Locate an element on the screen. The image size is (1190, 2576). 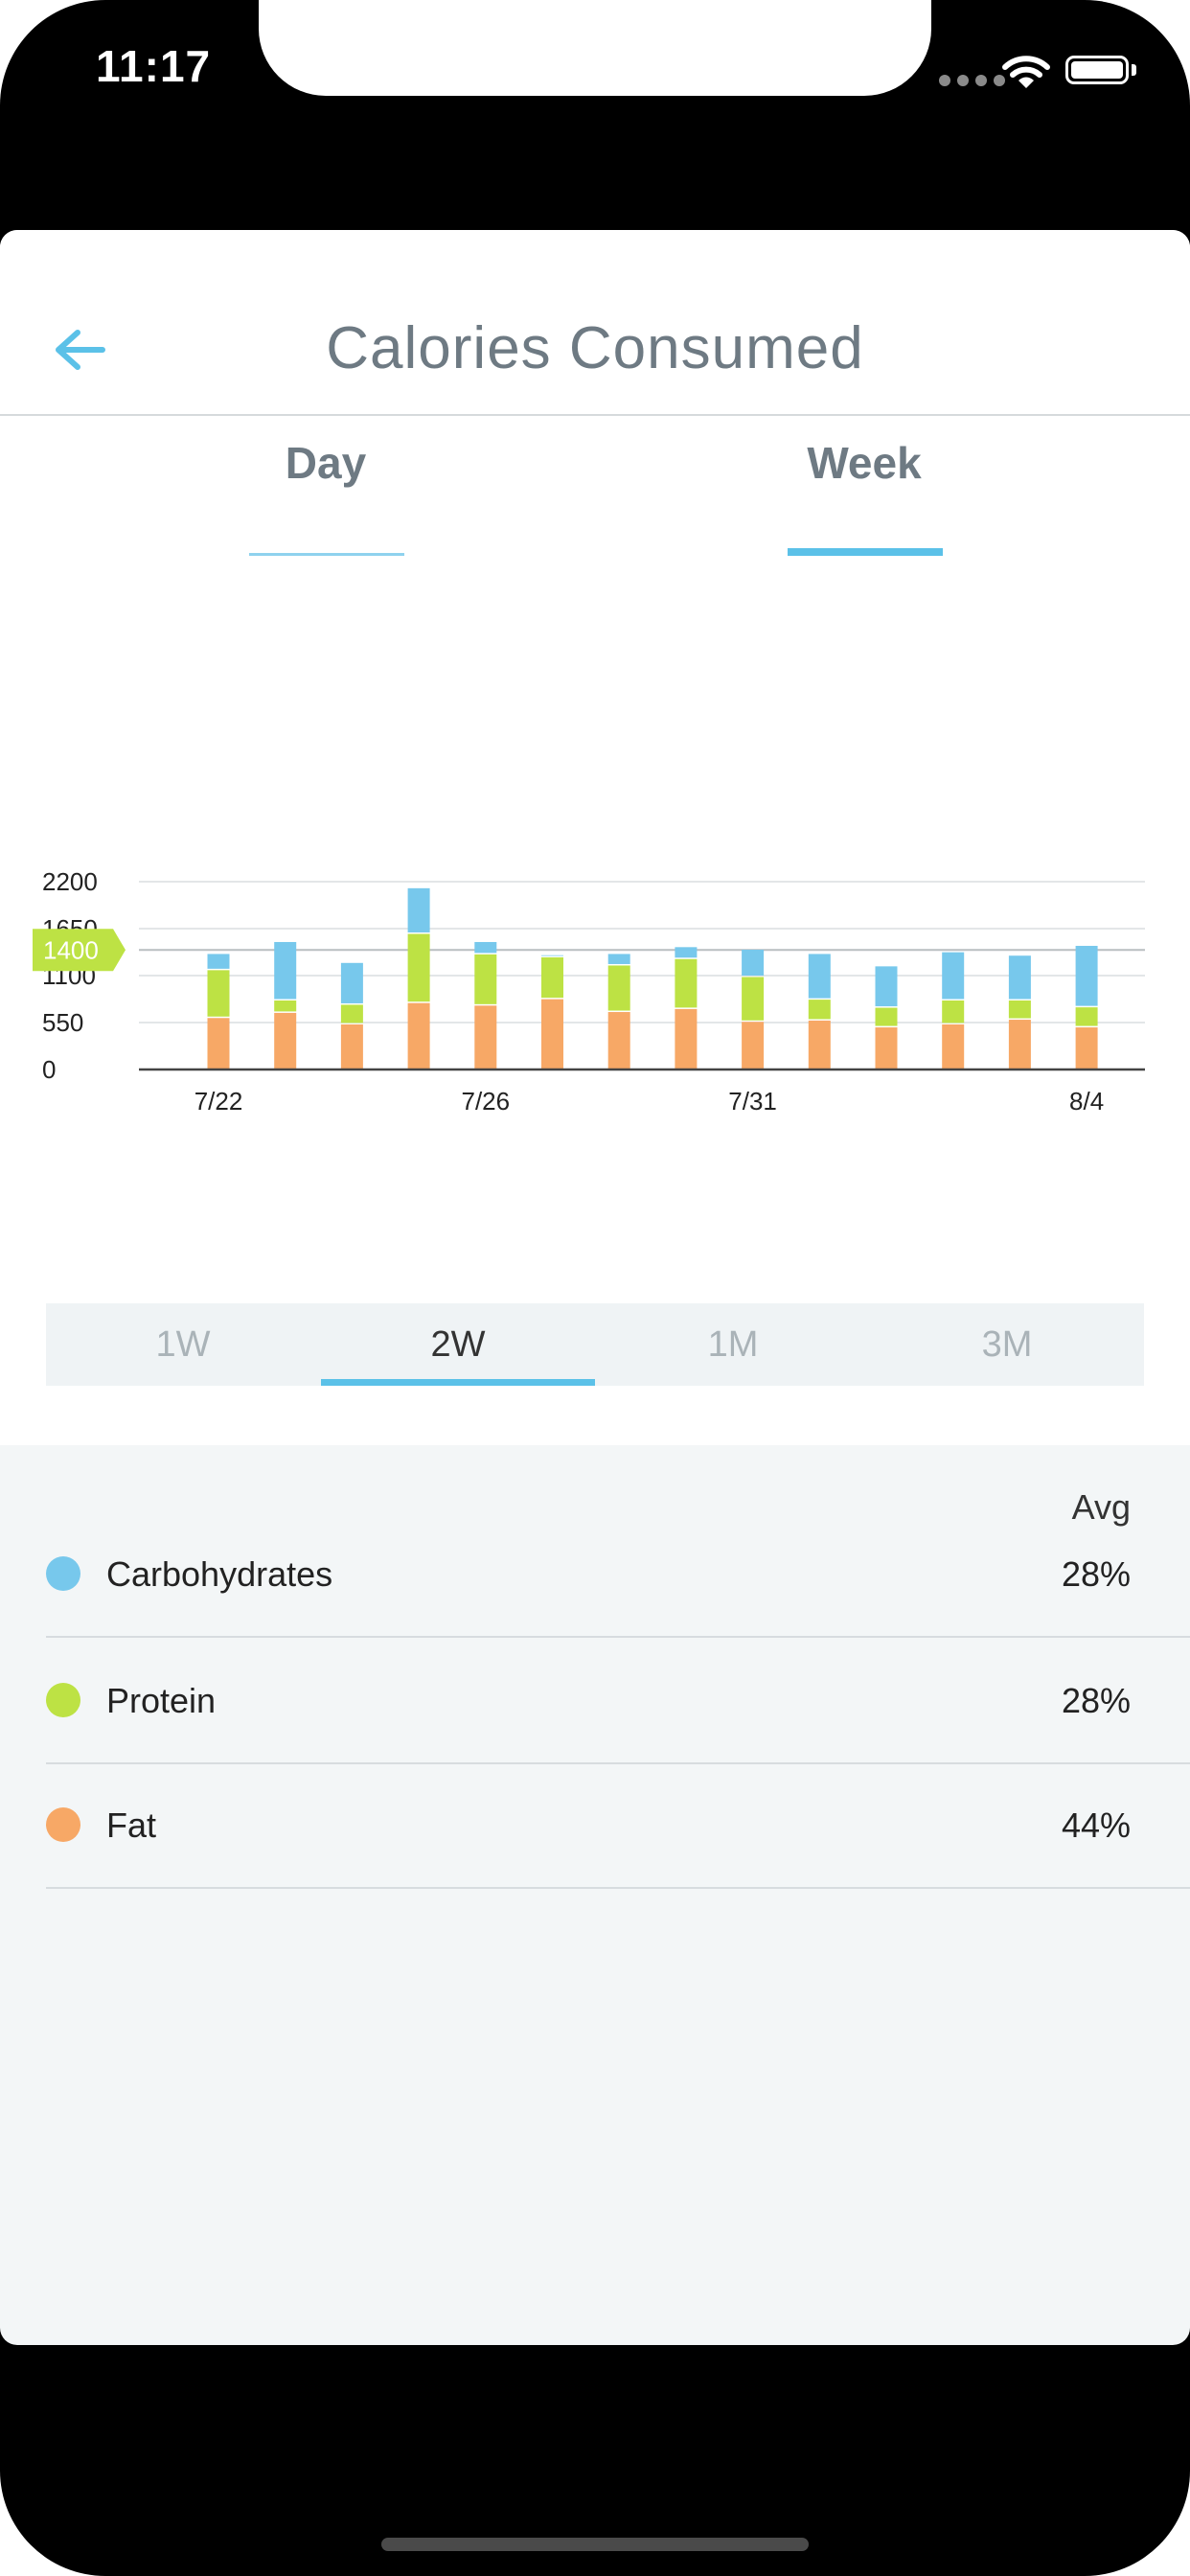
range-option-3m: 3M is located at coordinates (1007, 1344).